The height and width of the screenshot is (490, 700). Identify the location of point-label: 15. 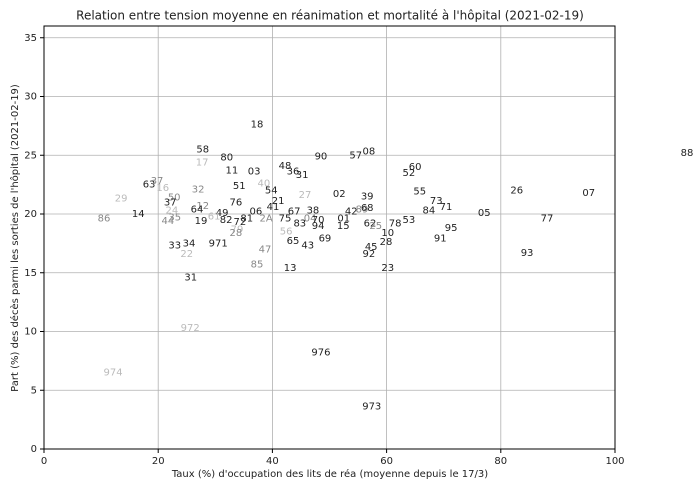
(343, 226).